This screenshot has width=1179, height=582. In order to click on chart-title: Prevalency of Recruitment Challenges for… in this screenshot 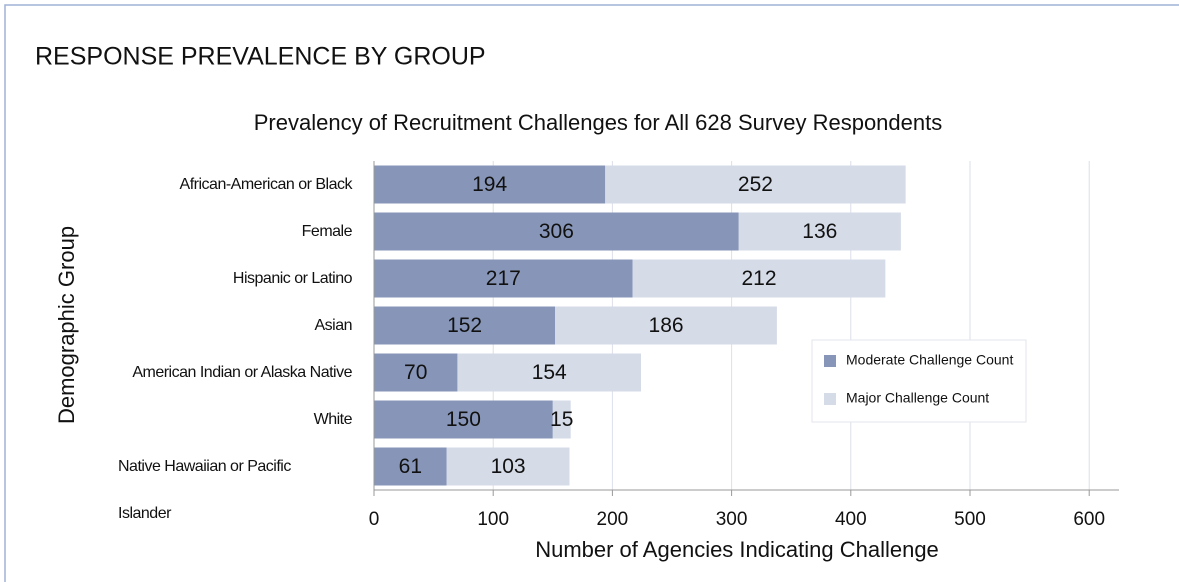, I will do `click(598, 122)`.